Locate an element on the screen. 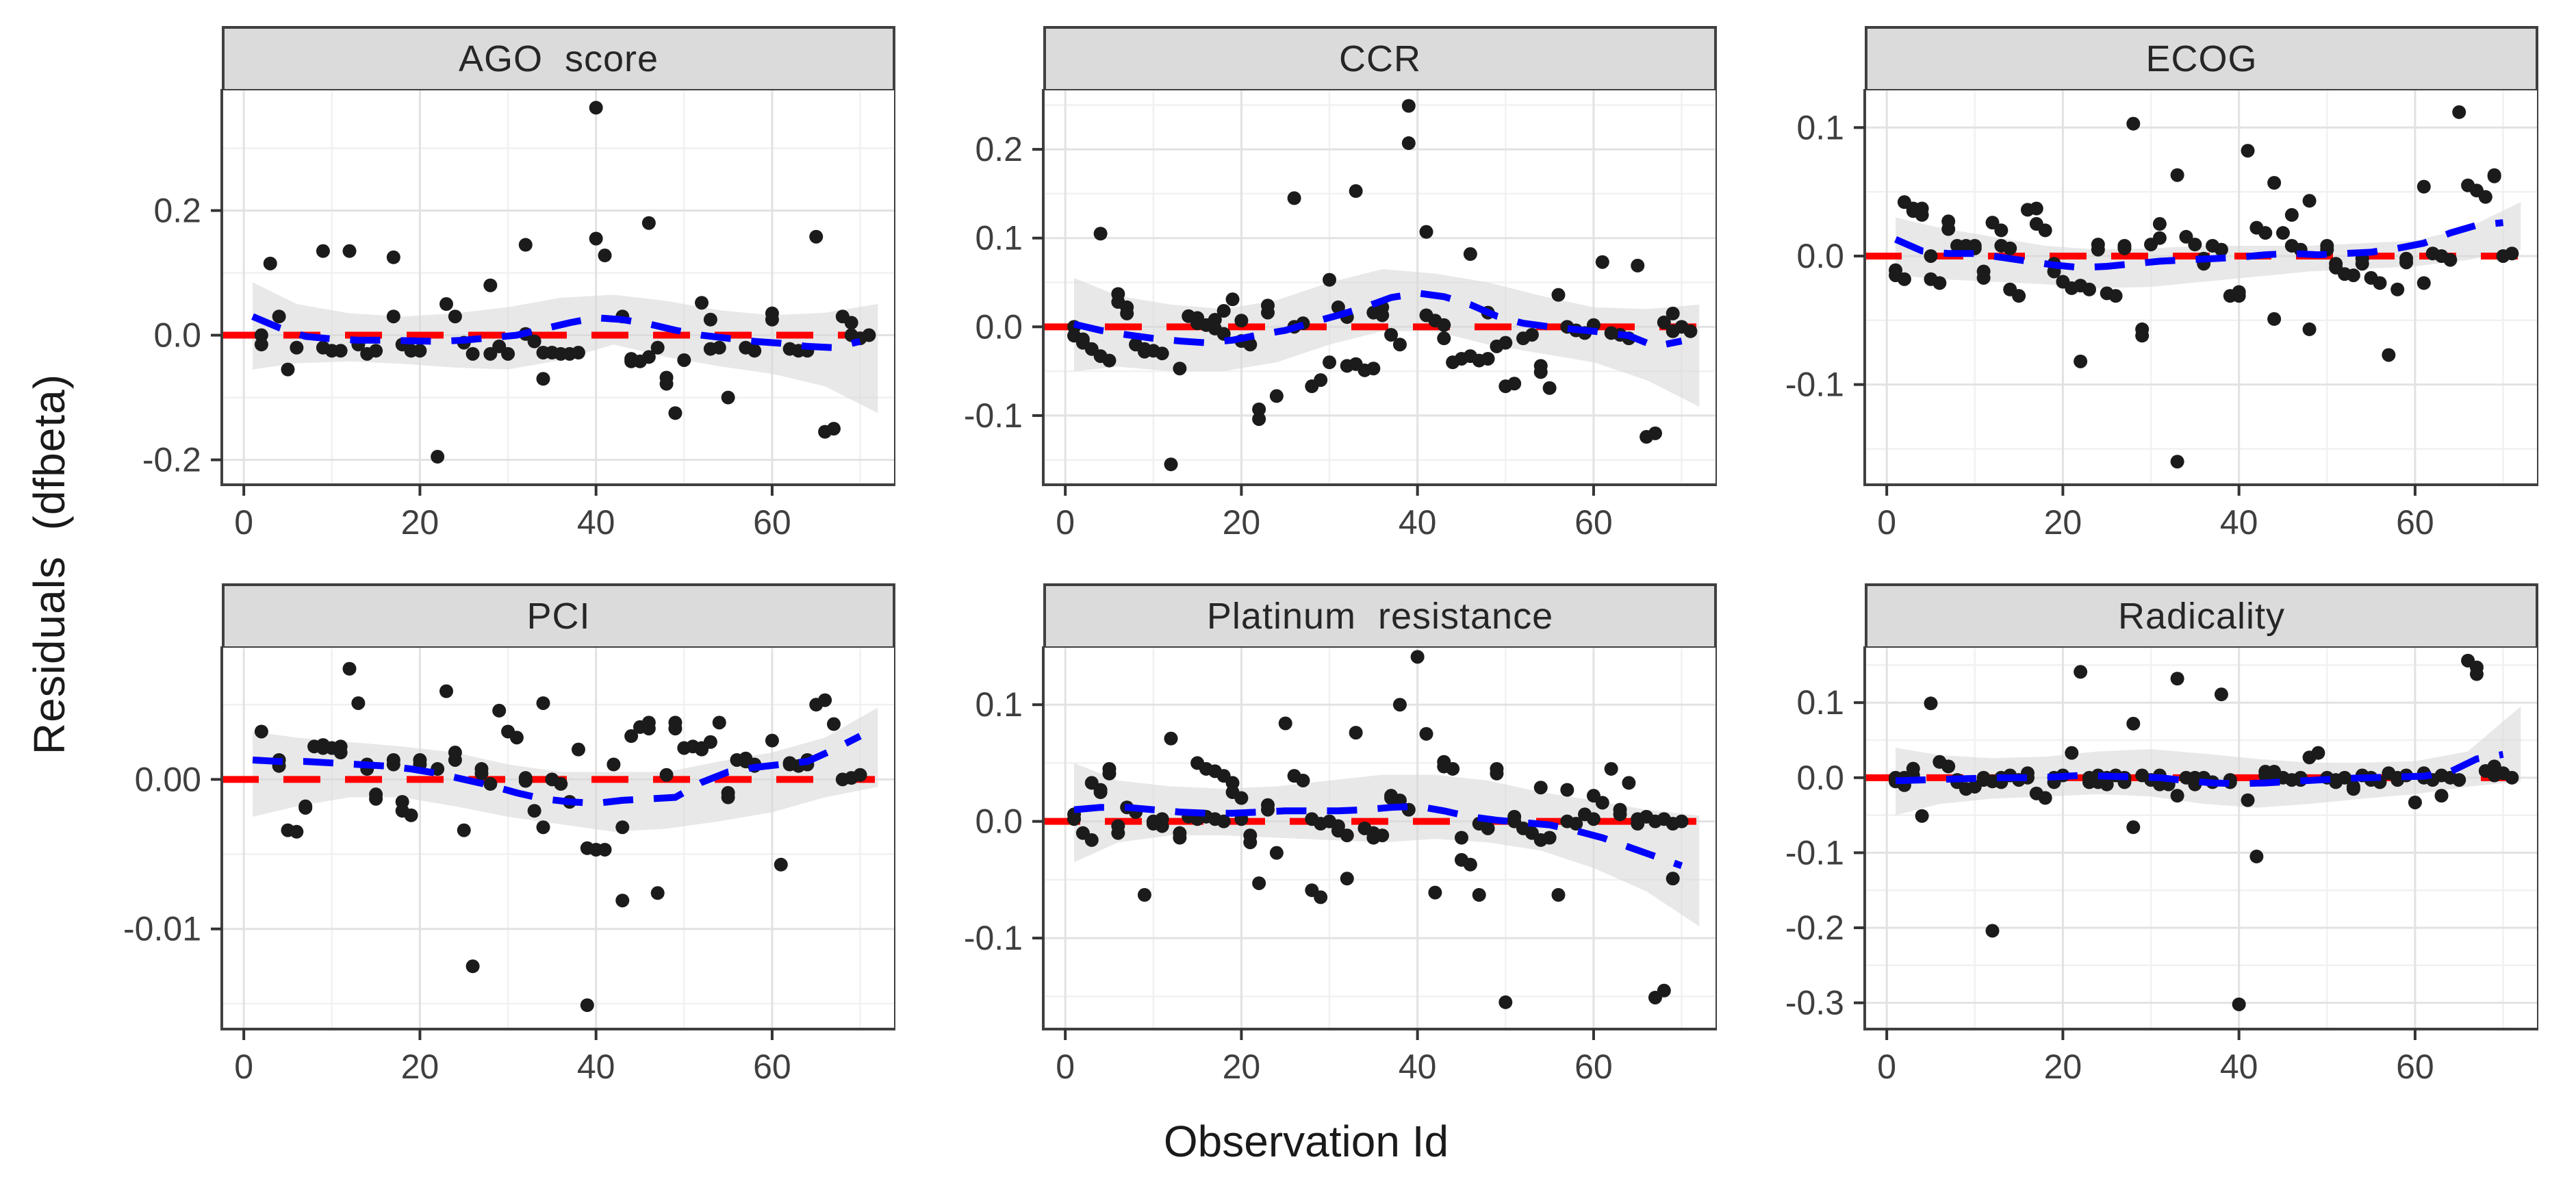 The width and height of the screenshot is (2576, 1203). facet-ccr: CCR 0 20 40 60 0.2 0.1 0.0 -0.1 is located at coordinates (1306, 286).